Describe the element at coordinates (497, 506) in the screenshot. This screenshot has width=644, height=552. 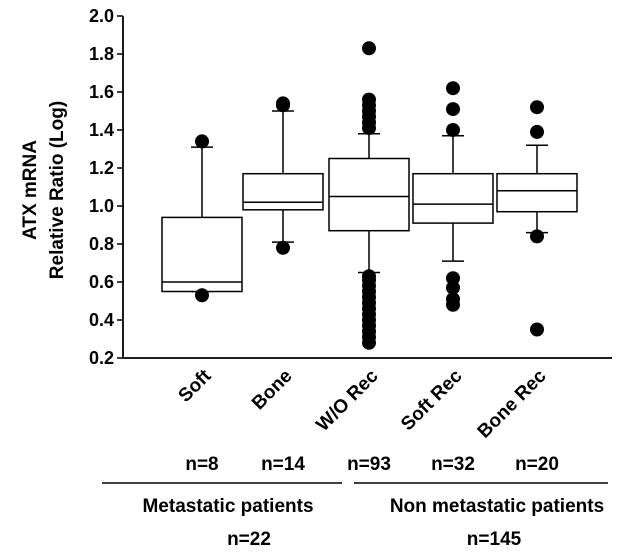
I see `group-label-non-metastatic: Non metastatic patients` at that location.